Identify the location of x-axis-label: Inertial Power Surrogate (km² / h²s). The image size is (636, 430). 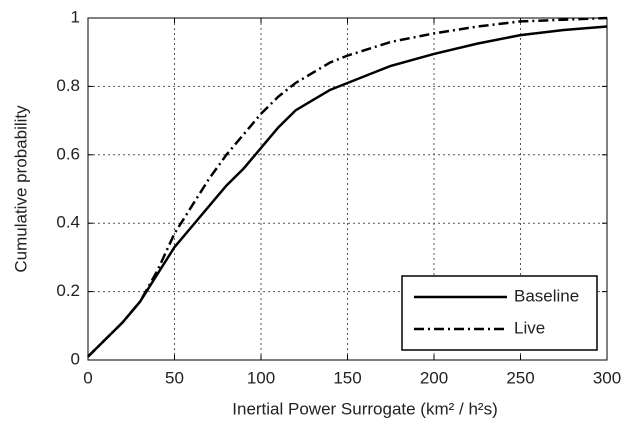
(364, 408).